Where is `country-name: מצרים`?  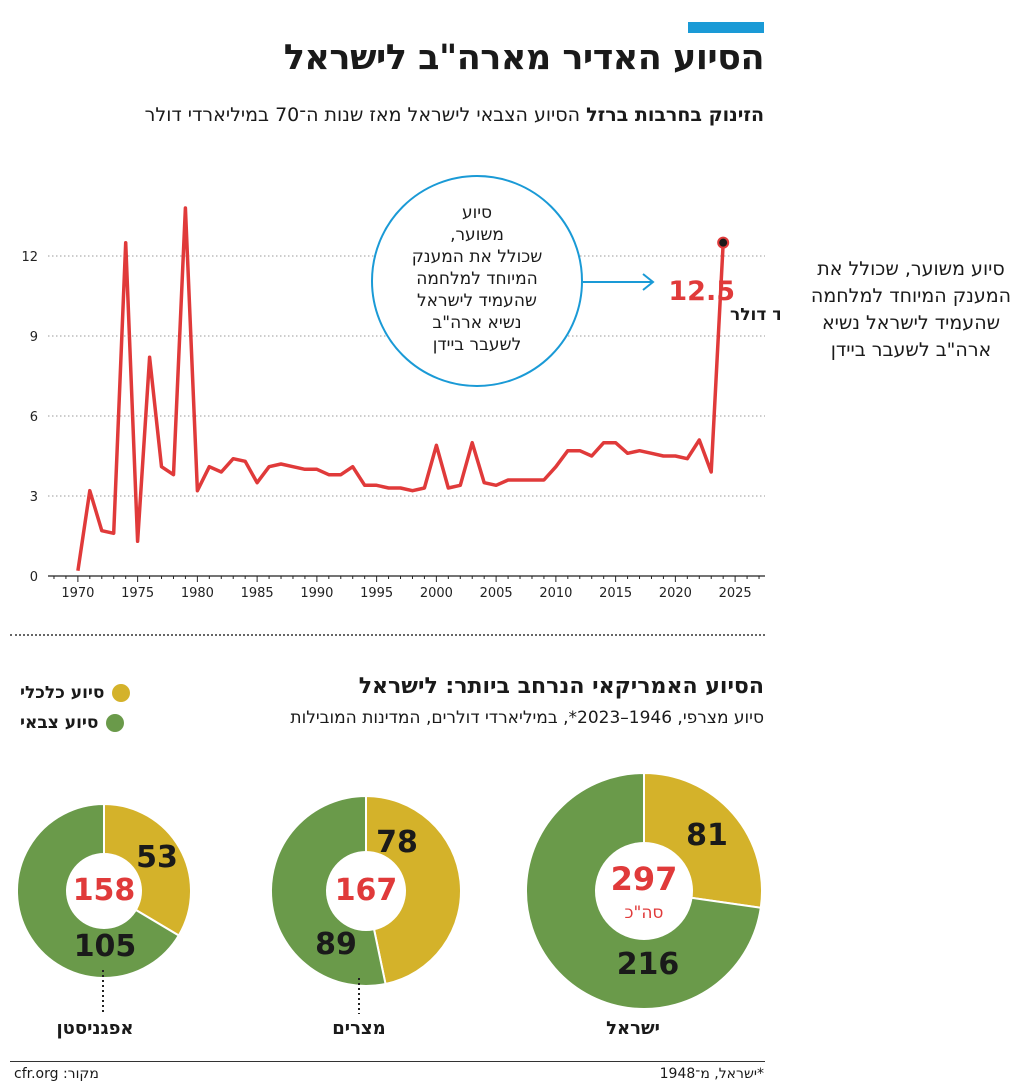 country-name: מצרים is located at coordinates (358, 1028).